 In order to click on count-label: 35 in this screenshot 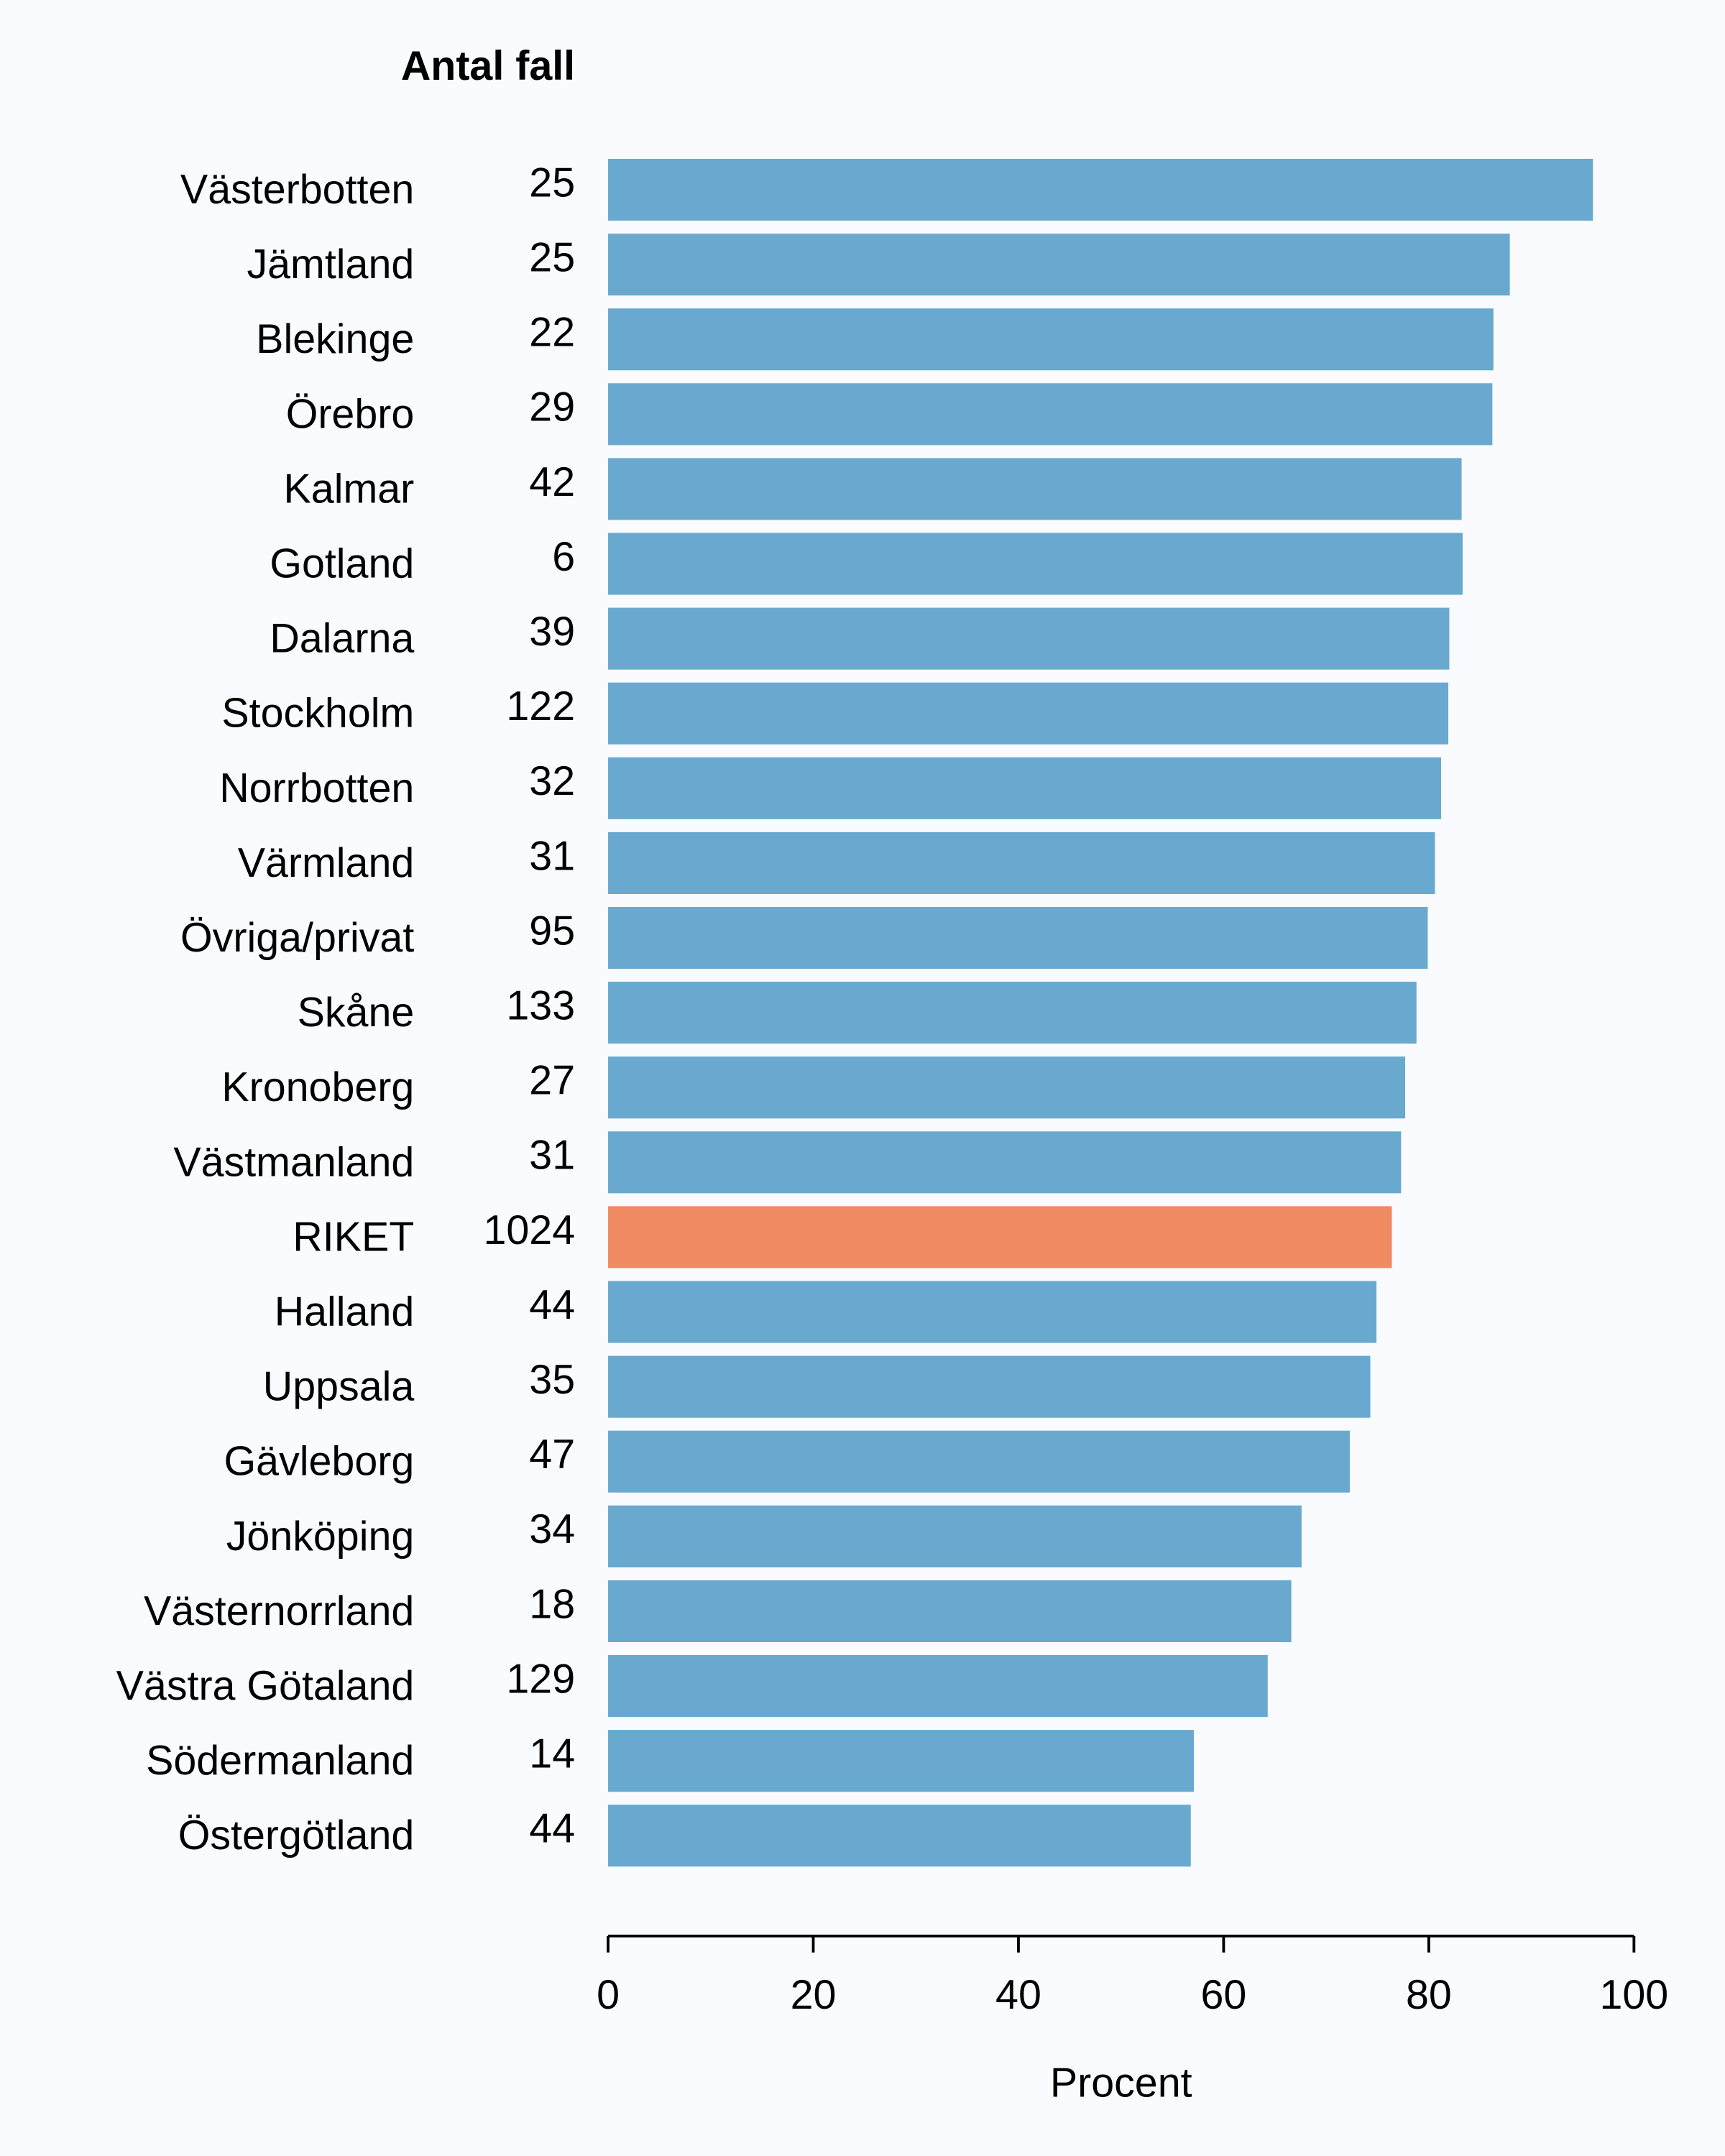, I will do `click(552, 1380)`.